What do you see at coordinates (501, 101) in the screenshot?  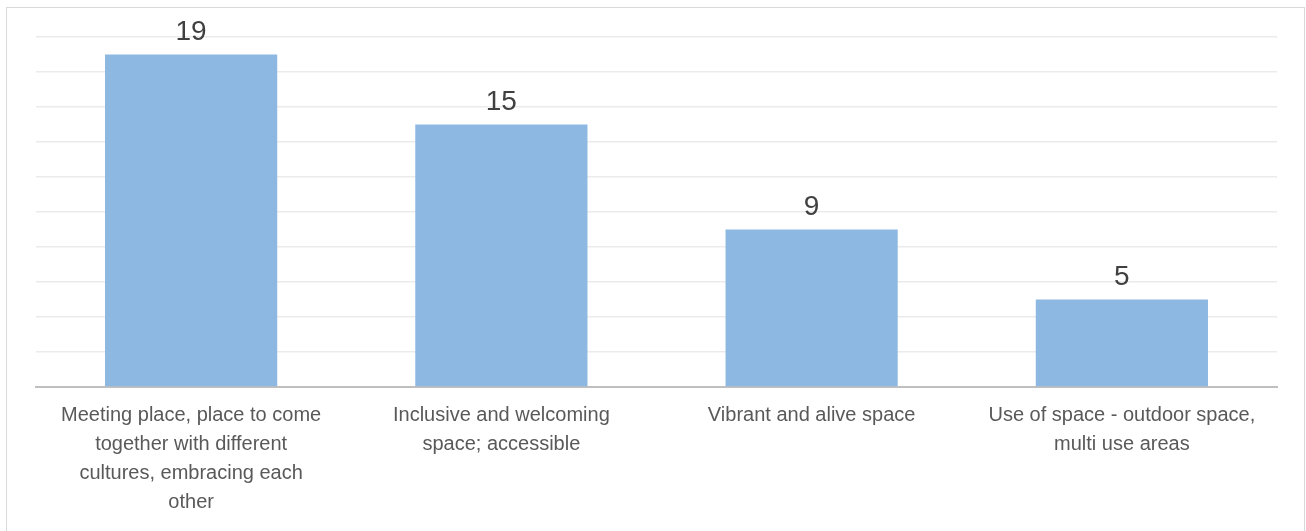 I see `data-label: 15` at bounding box center [501, 101].